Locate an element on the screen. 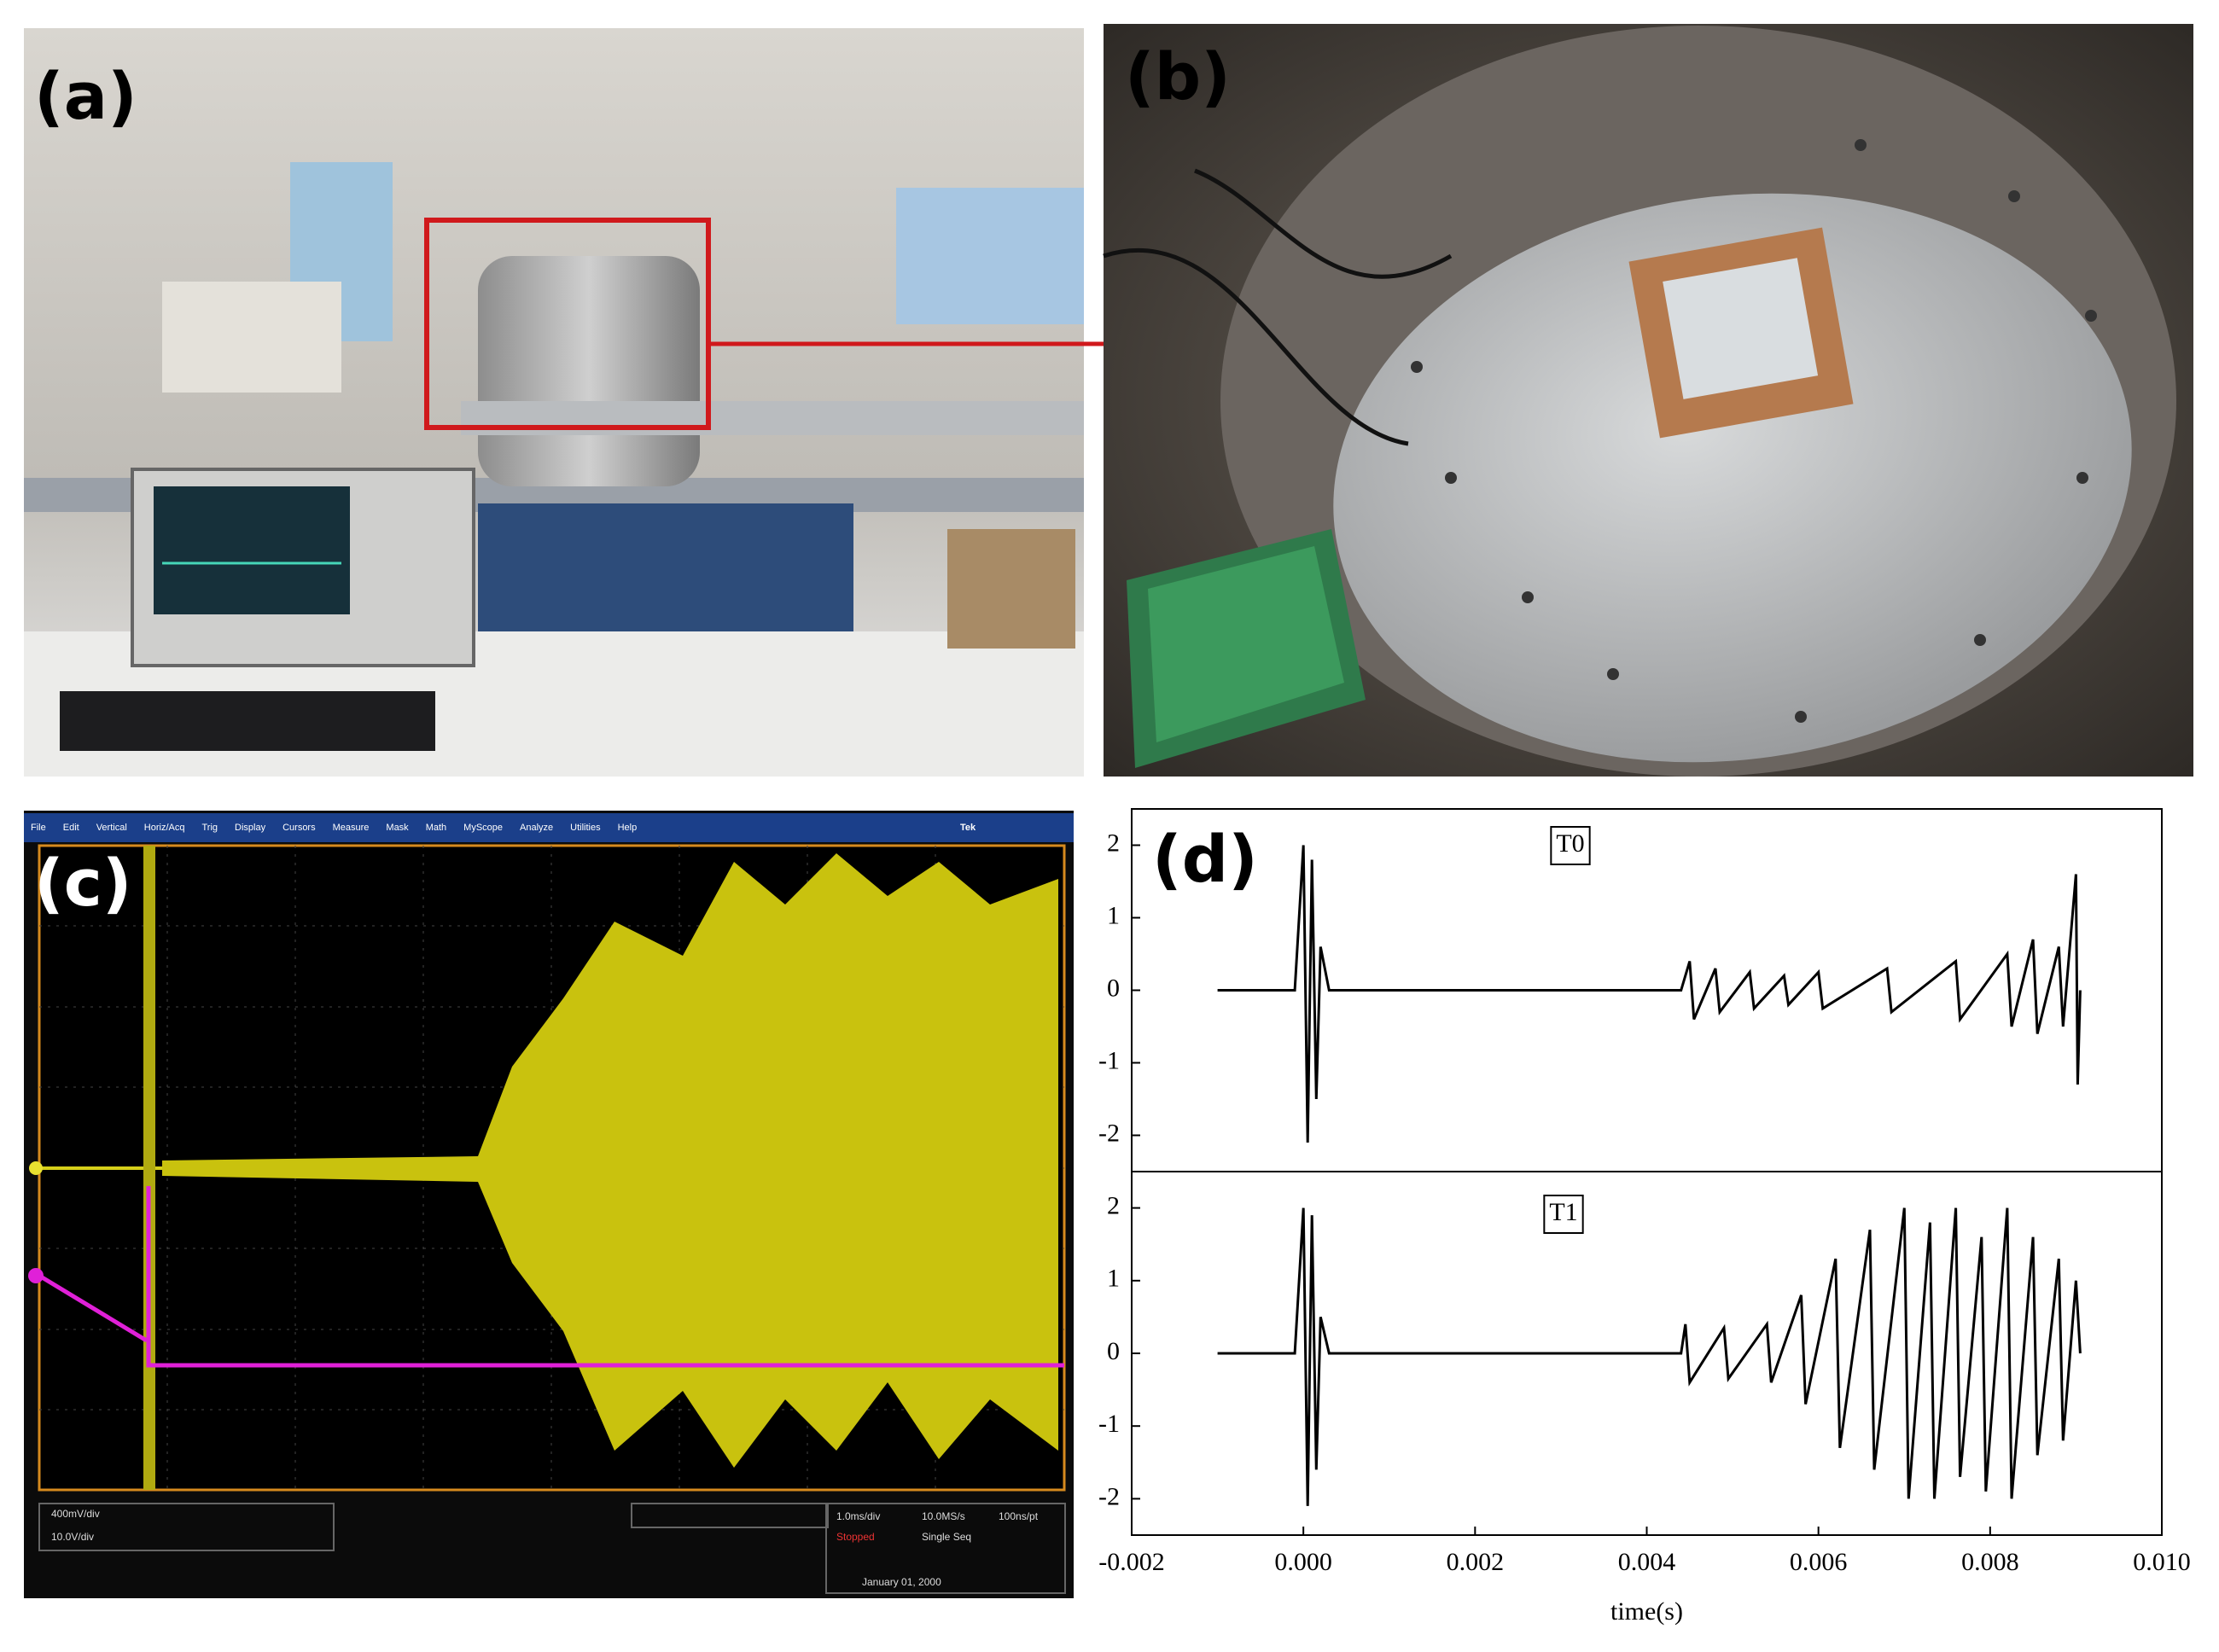  menu-item: Horiz/Acq is located at coordinates (164, 828).